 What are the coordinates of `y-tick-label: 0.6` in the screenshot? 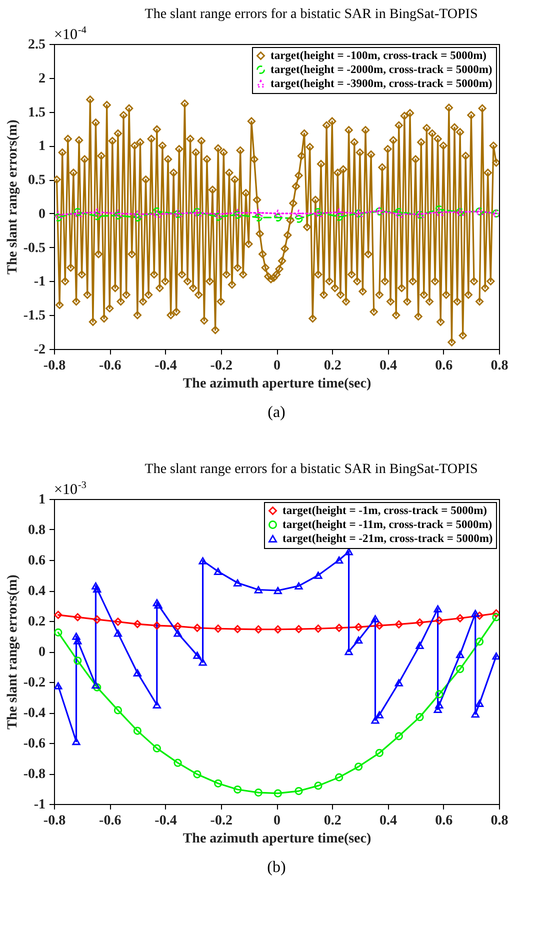 It's located at (37, 561).